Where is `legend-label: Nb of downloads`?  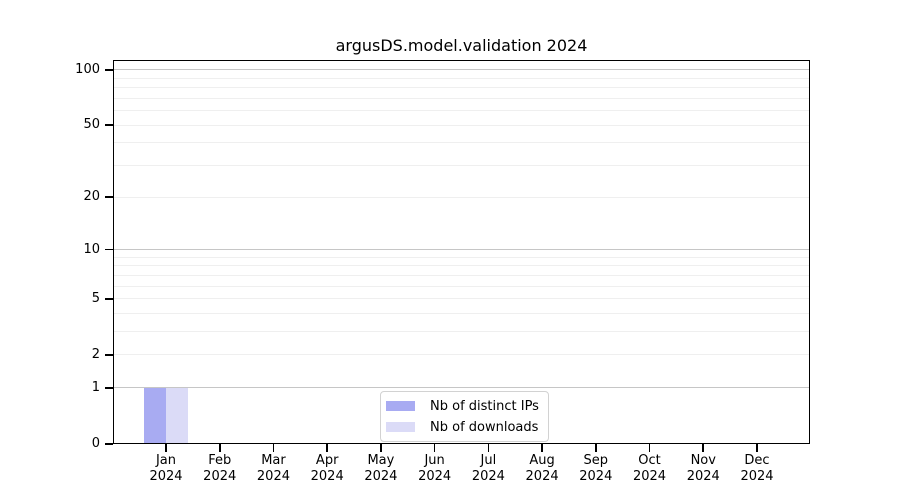 legend-label: Nb of downloads is located at coordinates (484, 427).